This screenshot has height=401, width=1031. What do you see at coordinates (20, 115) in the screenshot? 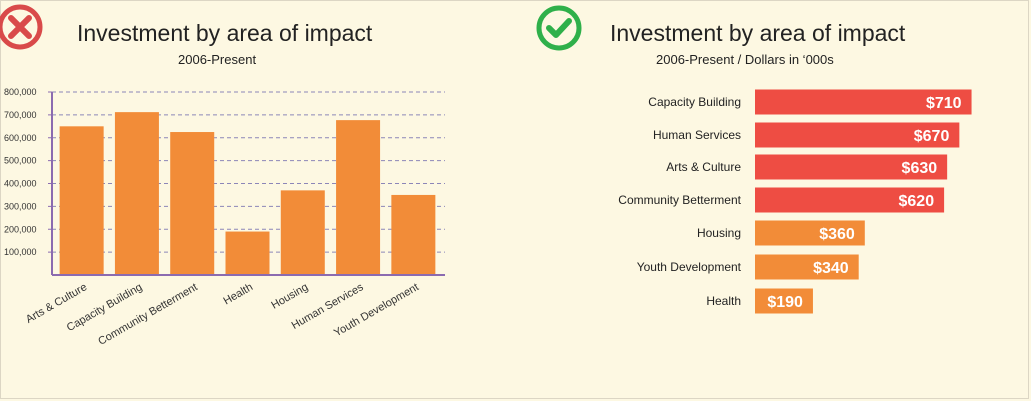
I see `y-tick-label: 700,000` at bounding box center [20, 115].